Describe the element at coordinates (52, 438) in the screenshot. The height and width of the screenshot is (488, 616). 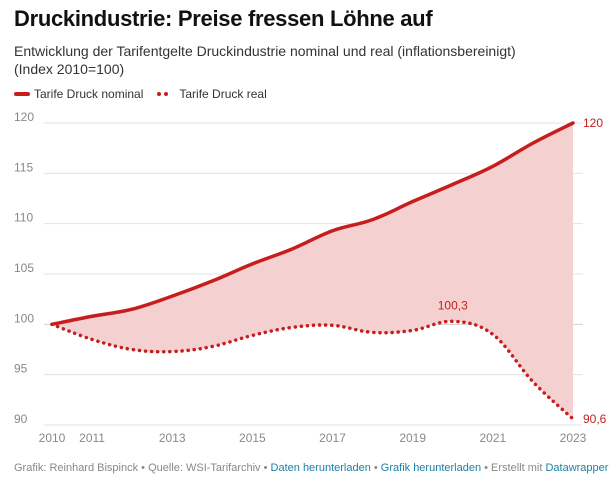
I see `x-tick-label: 2010` at that location.